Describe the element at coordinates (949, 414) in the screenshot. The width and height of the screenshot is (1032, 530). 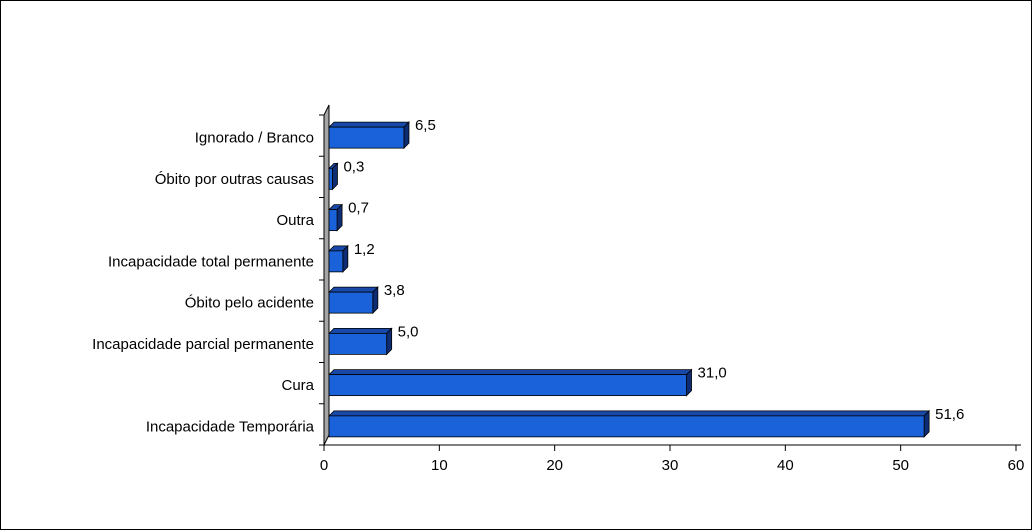
I see `value-label: 51,6` at that location.